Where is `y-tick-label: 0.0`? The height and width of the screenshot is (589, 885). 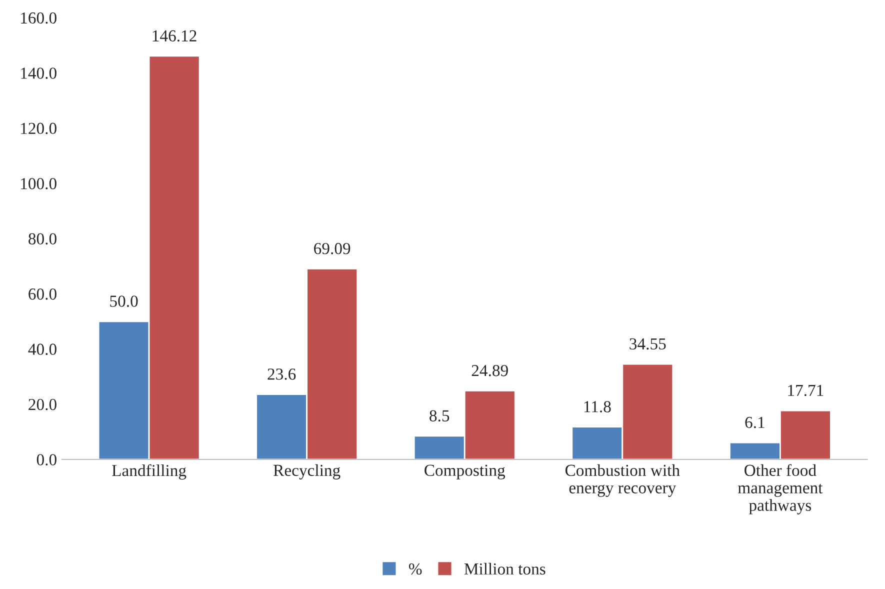 y-tick-label: 0.0 is located at coordinates (46, 460).